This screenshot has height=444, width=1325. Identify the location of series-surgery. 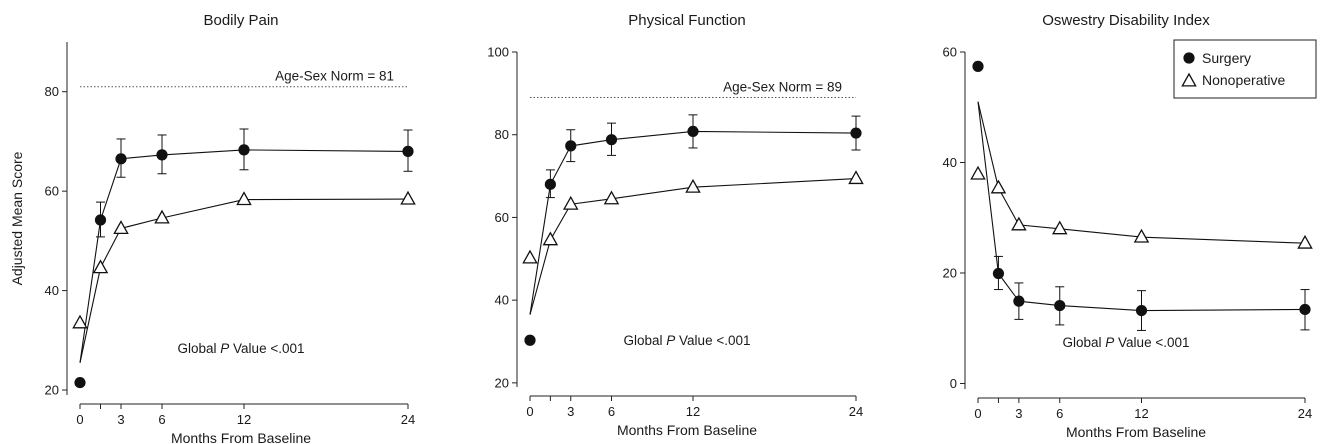
(693, 230).